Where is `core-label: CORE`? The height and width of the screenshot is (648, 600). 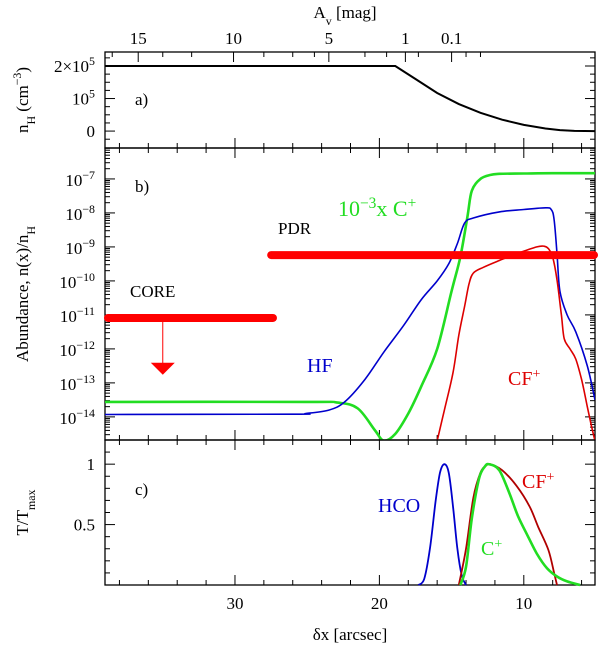 core-label: CORE is located at coordinates (152, 291).